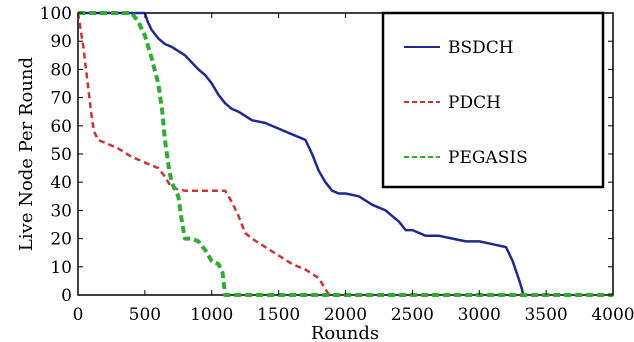 The width and height of the screenshot is (634, 342). Describe the element at coordinates (61, 183) in the screenshot. I see `y-tick-label: 40` at that location.